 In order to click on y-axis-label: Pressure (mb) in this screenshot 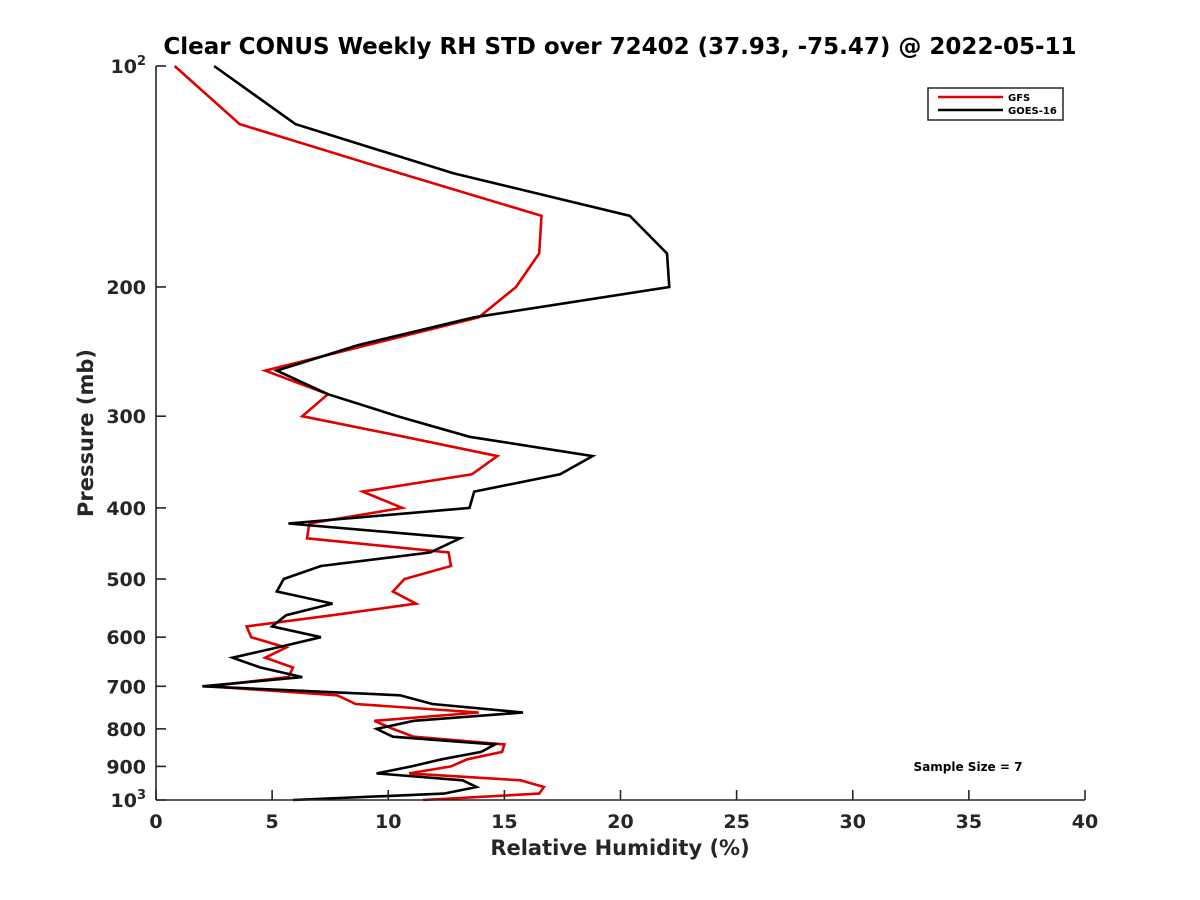, I will do `click(86, 433)`.